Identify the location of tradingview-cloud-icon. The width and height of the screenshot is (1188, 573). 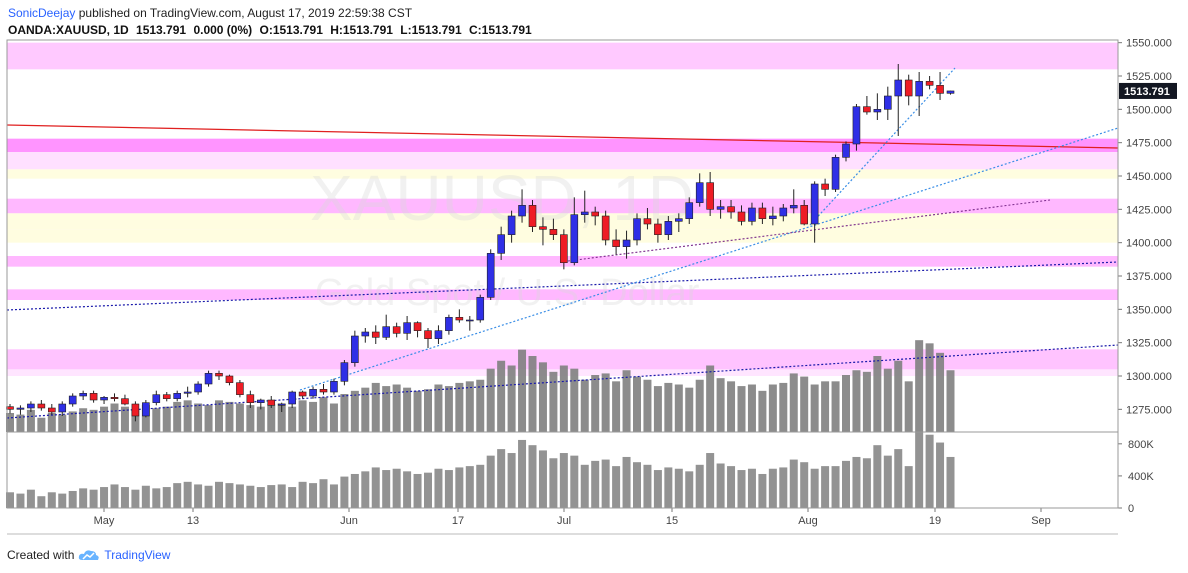
(89, 555).